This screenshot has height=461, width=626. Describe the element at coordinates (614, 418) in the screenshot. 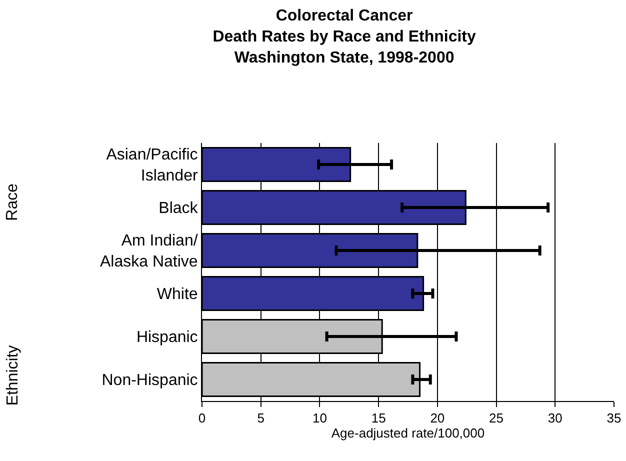

I see `x-tick-label: 35` at that location.